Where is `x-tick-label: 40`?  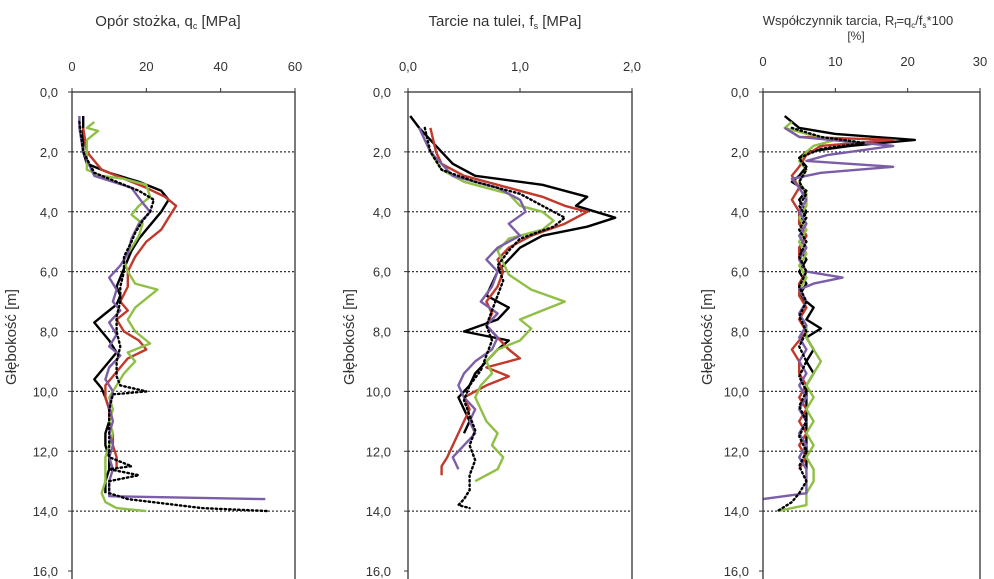 x-tick-label: 40 is located at coordinates (220, 66).